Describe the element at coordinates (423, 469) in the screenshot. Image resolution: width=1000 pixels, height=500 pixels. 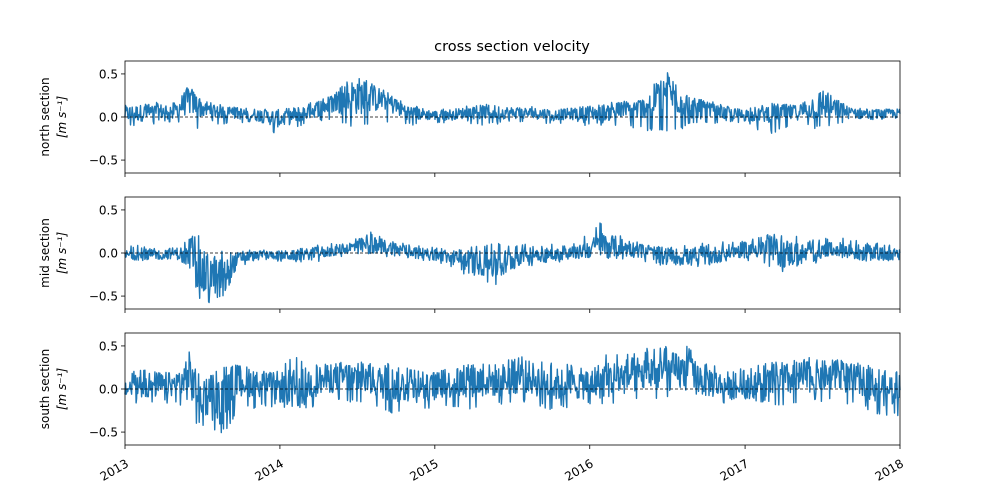
I see `x-tick-label: 2015` at that location.